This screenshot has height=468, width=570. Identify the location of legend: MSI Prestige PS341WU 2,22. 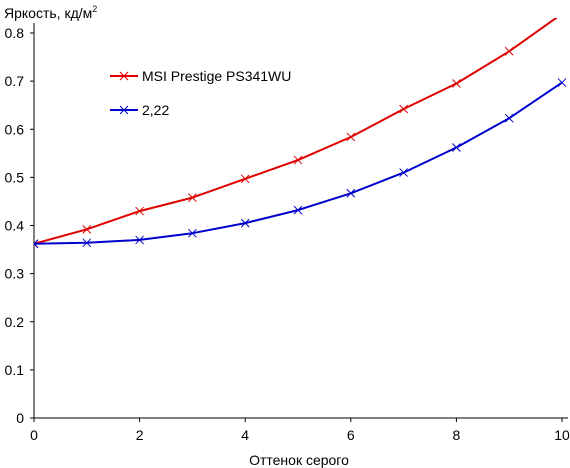
(200, 93).